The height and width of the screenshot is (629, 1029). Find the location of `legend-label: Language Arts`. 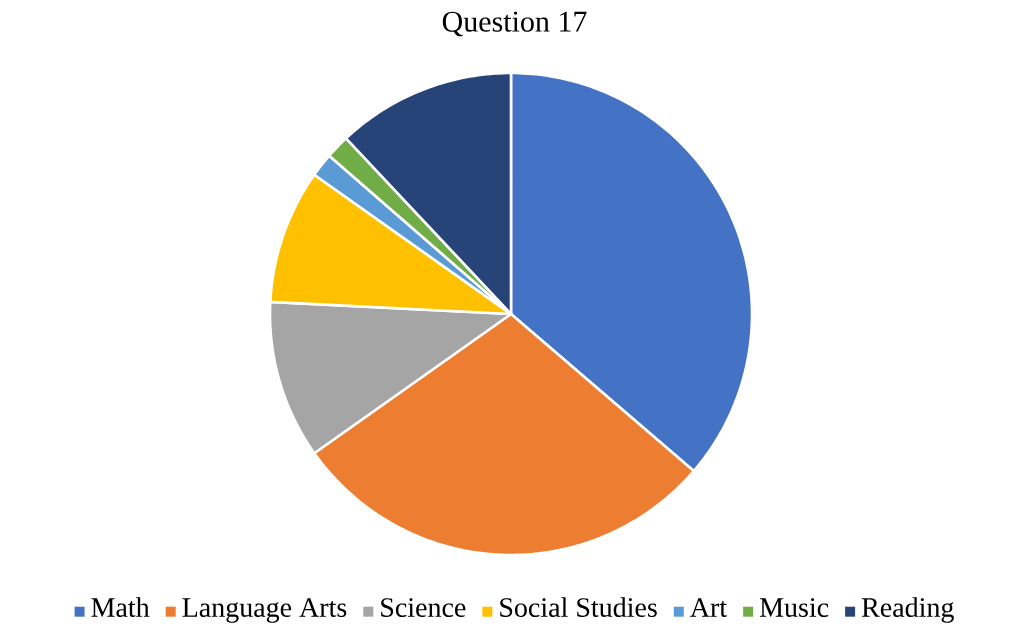

legend-label: Language Arts is located at coordinates (264, 610).